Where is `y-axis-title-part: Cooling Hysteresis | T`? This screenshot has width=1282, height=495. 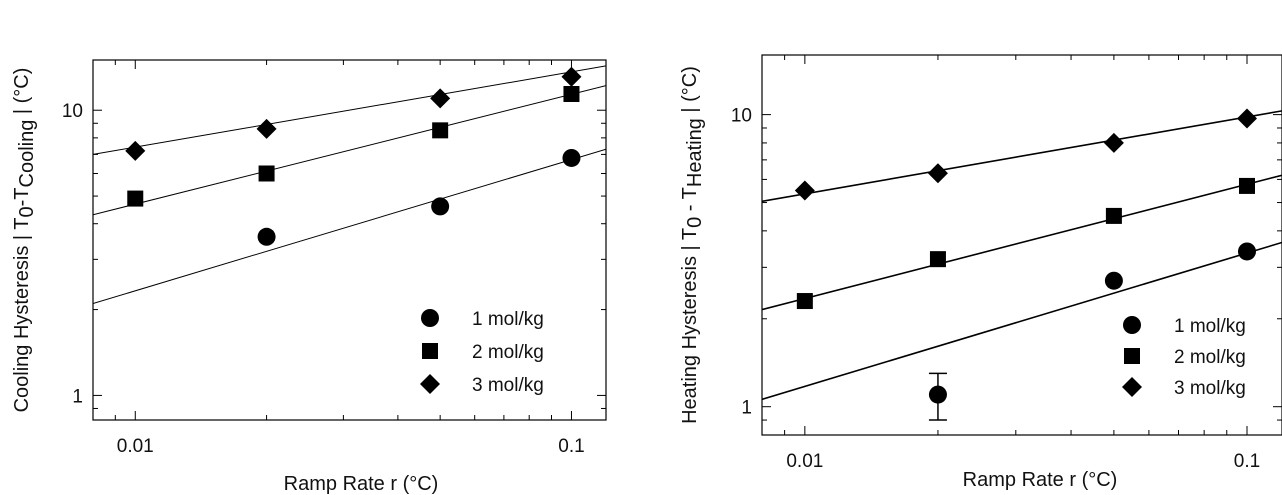 y-axis-title-part: Cooling Hysteresis | T is located at coordinates (22, 315).